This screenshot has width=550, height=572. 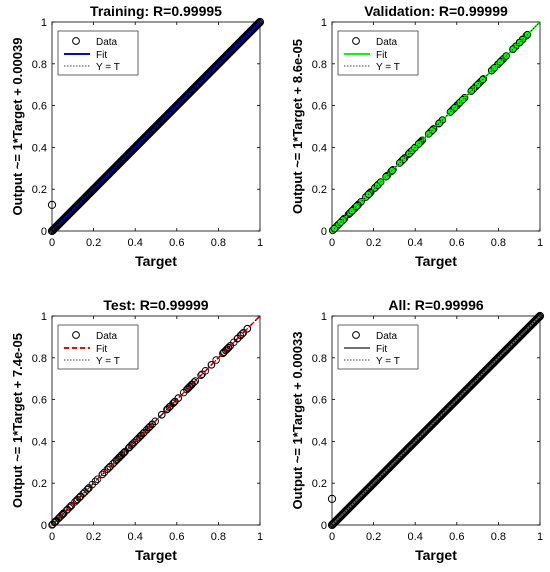 I want to click on data-points, so click(x=150, y=426).